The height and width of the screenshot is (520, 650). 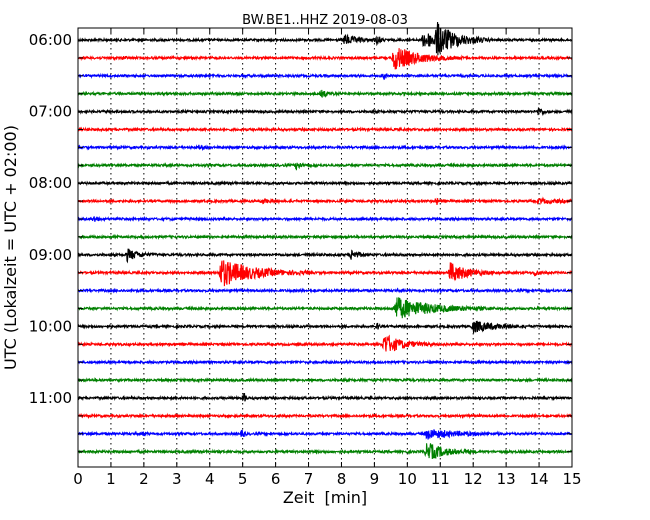 What do you see at coordinates (342, 479) in the screenshot?
I see `x-tick-label: 8` at bounding box center [342, 479].